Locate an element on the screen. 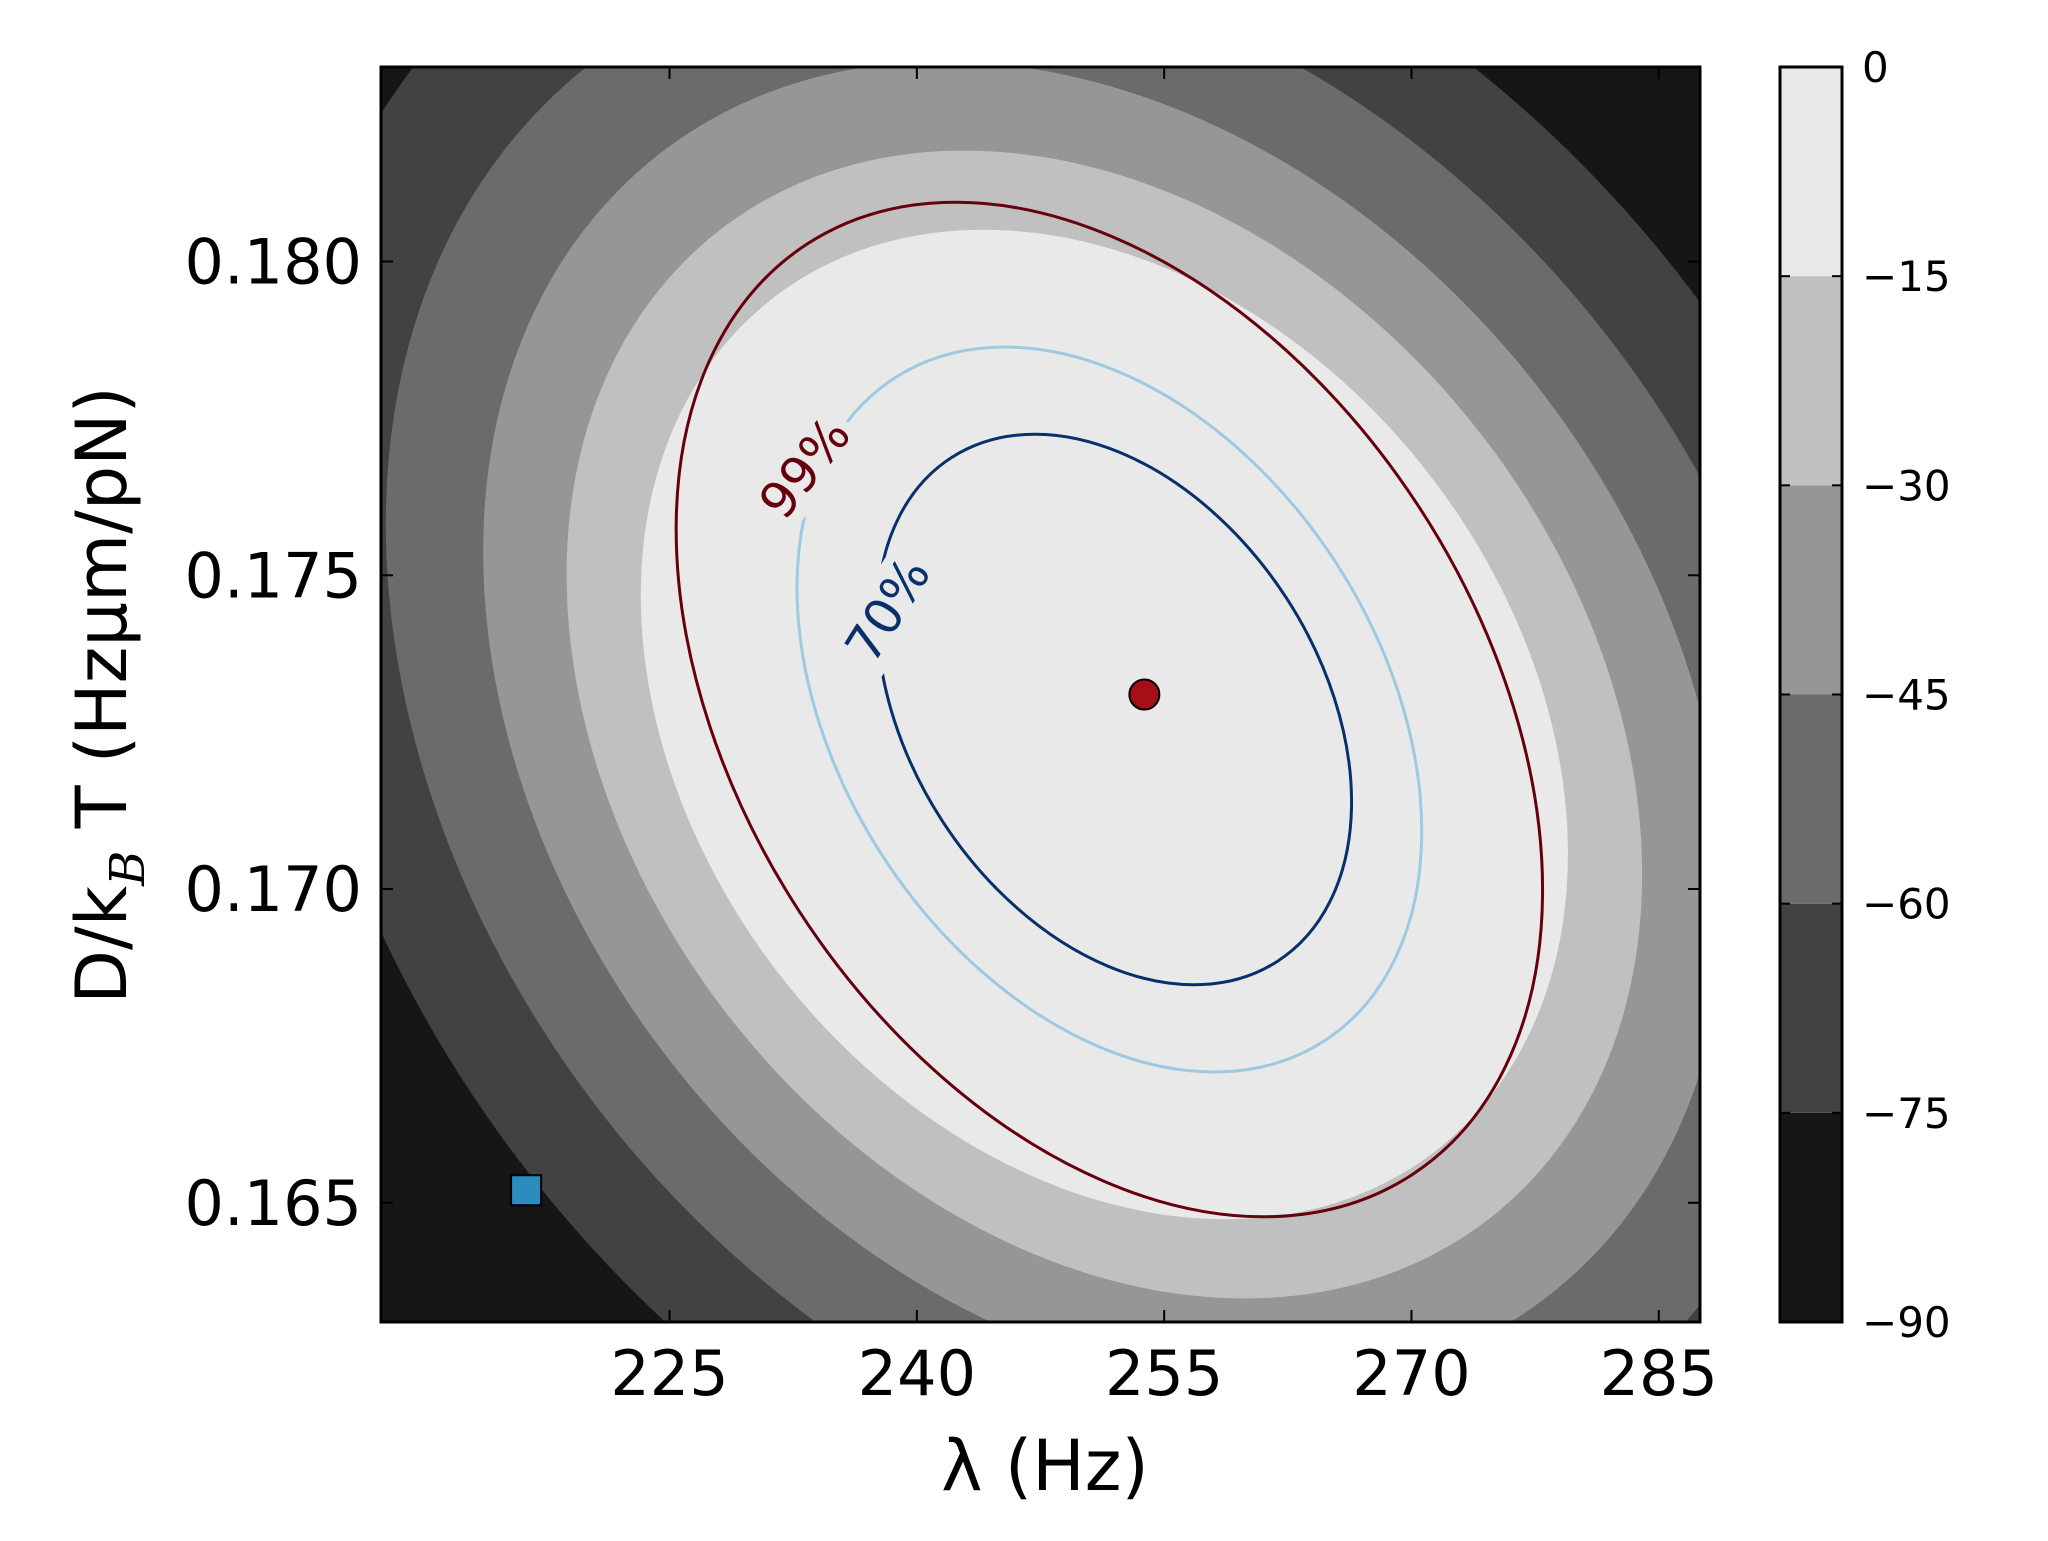  colorbar-tick-label: −90 is located at coordinates (1906, 1322).